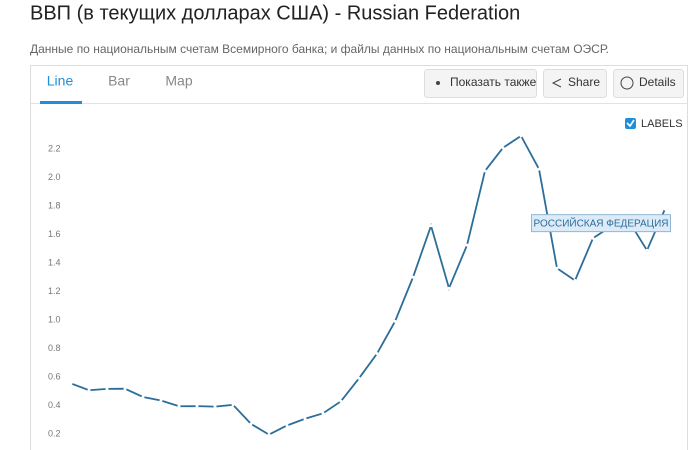 The image size is (700, 450). I want to click on tab-underline, so click(61, 102).